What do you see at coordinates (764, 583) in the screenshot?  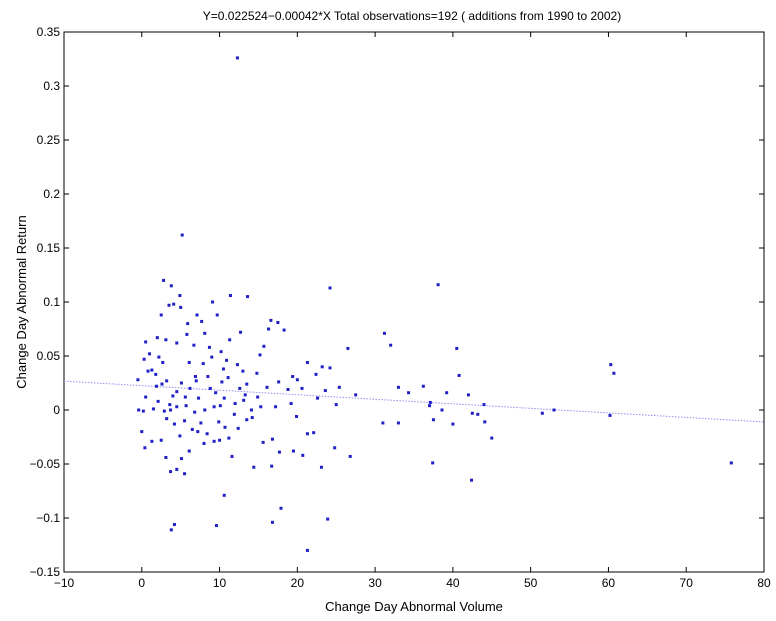 I see `x-tick-label: 80` at bounding box center [764, 583].